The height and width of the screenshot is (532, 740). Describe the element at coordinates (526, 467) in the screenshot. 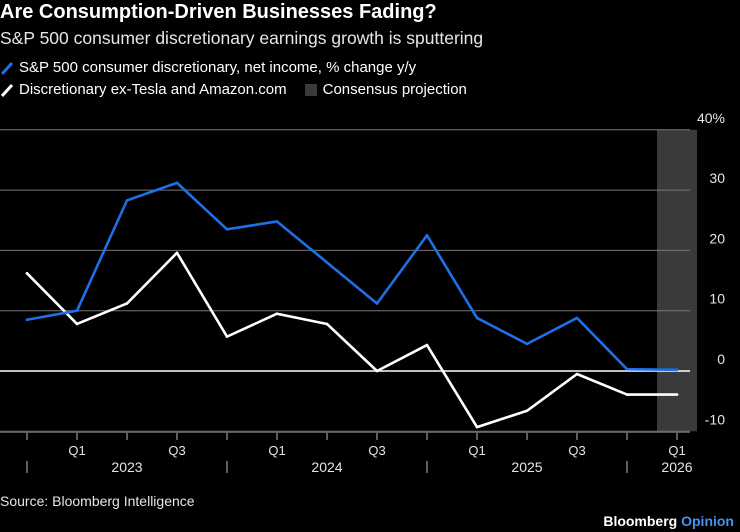

I see `year-label: 2025` at that location.